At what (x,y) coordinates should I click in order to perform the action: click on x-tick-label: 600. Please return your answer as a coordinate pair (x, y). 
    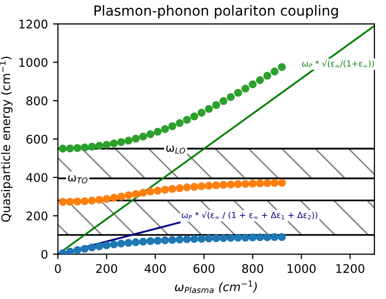
    Looking at the image, I should click on (204, 269).